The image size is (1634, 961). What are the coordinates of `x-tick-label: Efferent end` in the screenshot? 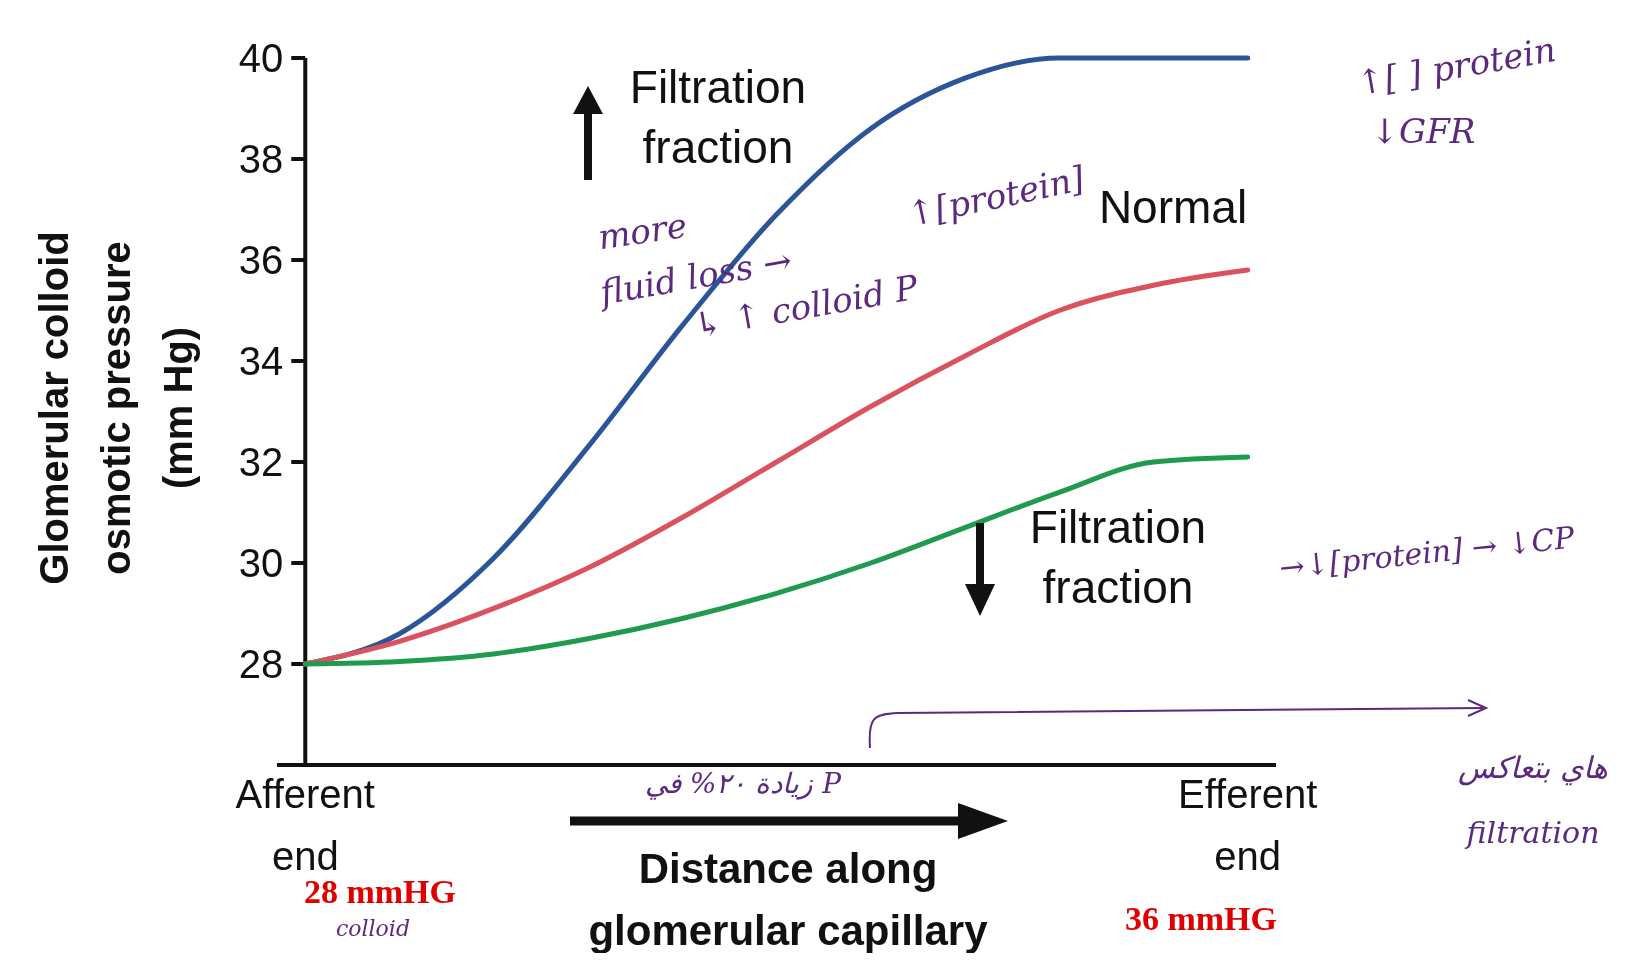 It's located at (1248, 825).